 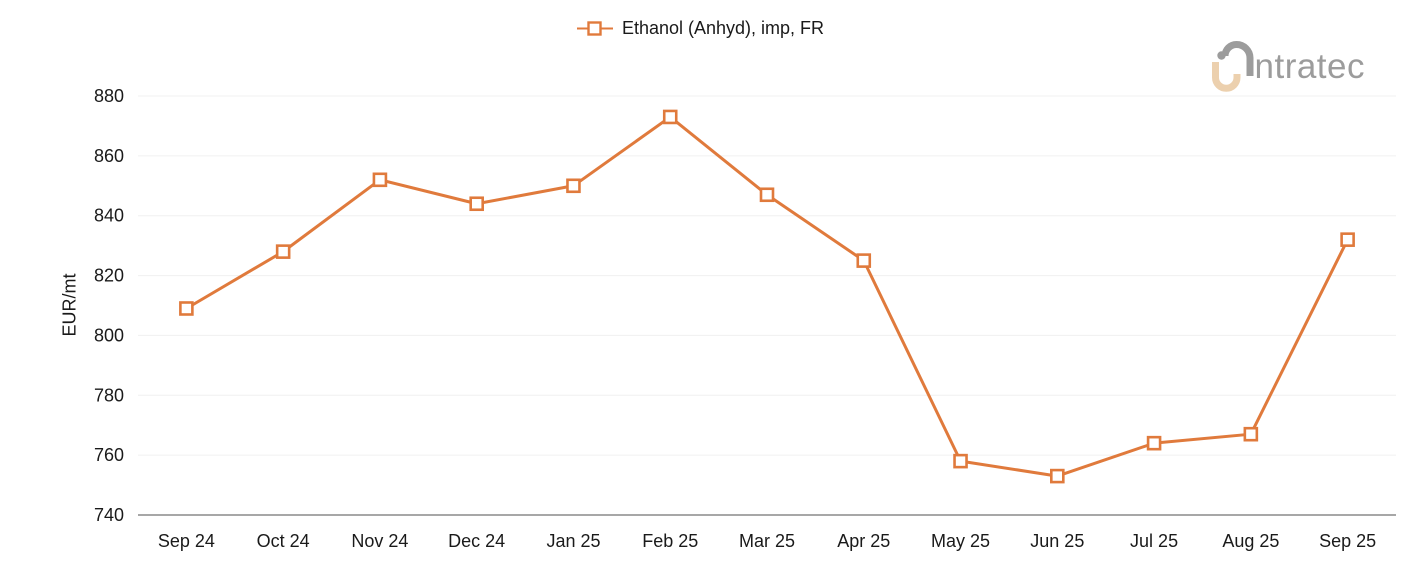 I want to click on chart-legend: Ethanol (Anhyd), imp, FR, so click(x=700, y=28).